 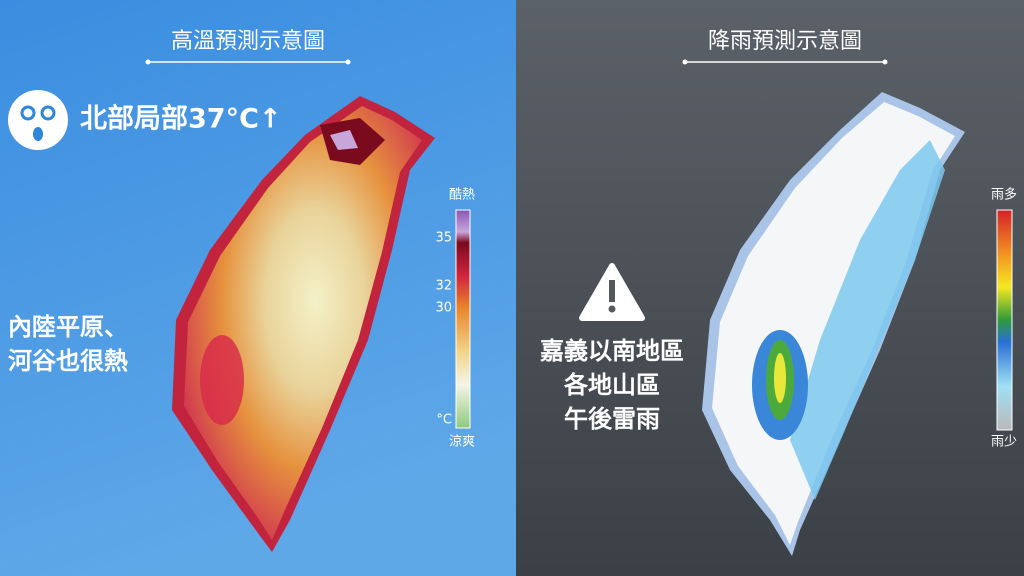 What do you see at coordinates (462, 195) in the screenshot?
I see `legend-top: 酷熱` at bounding box center [462, 195].